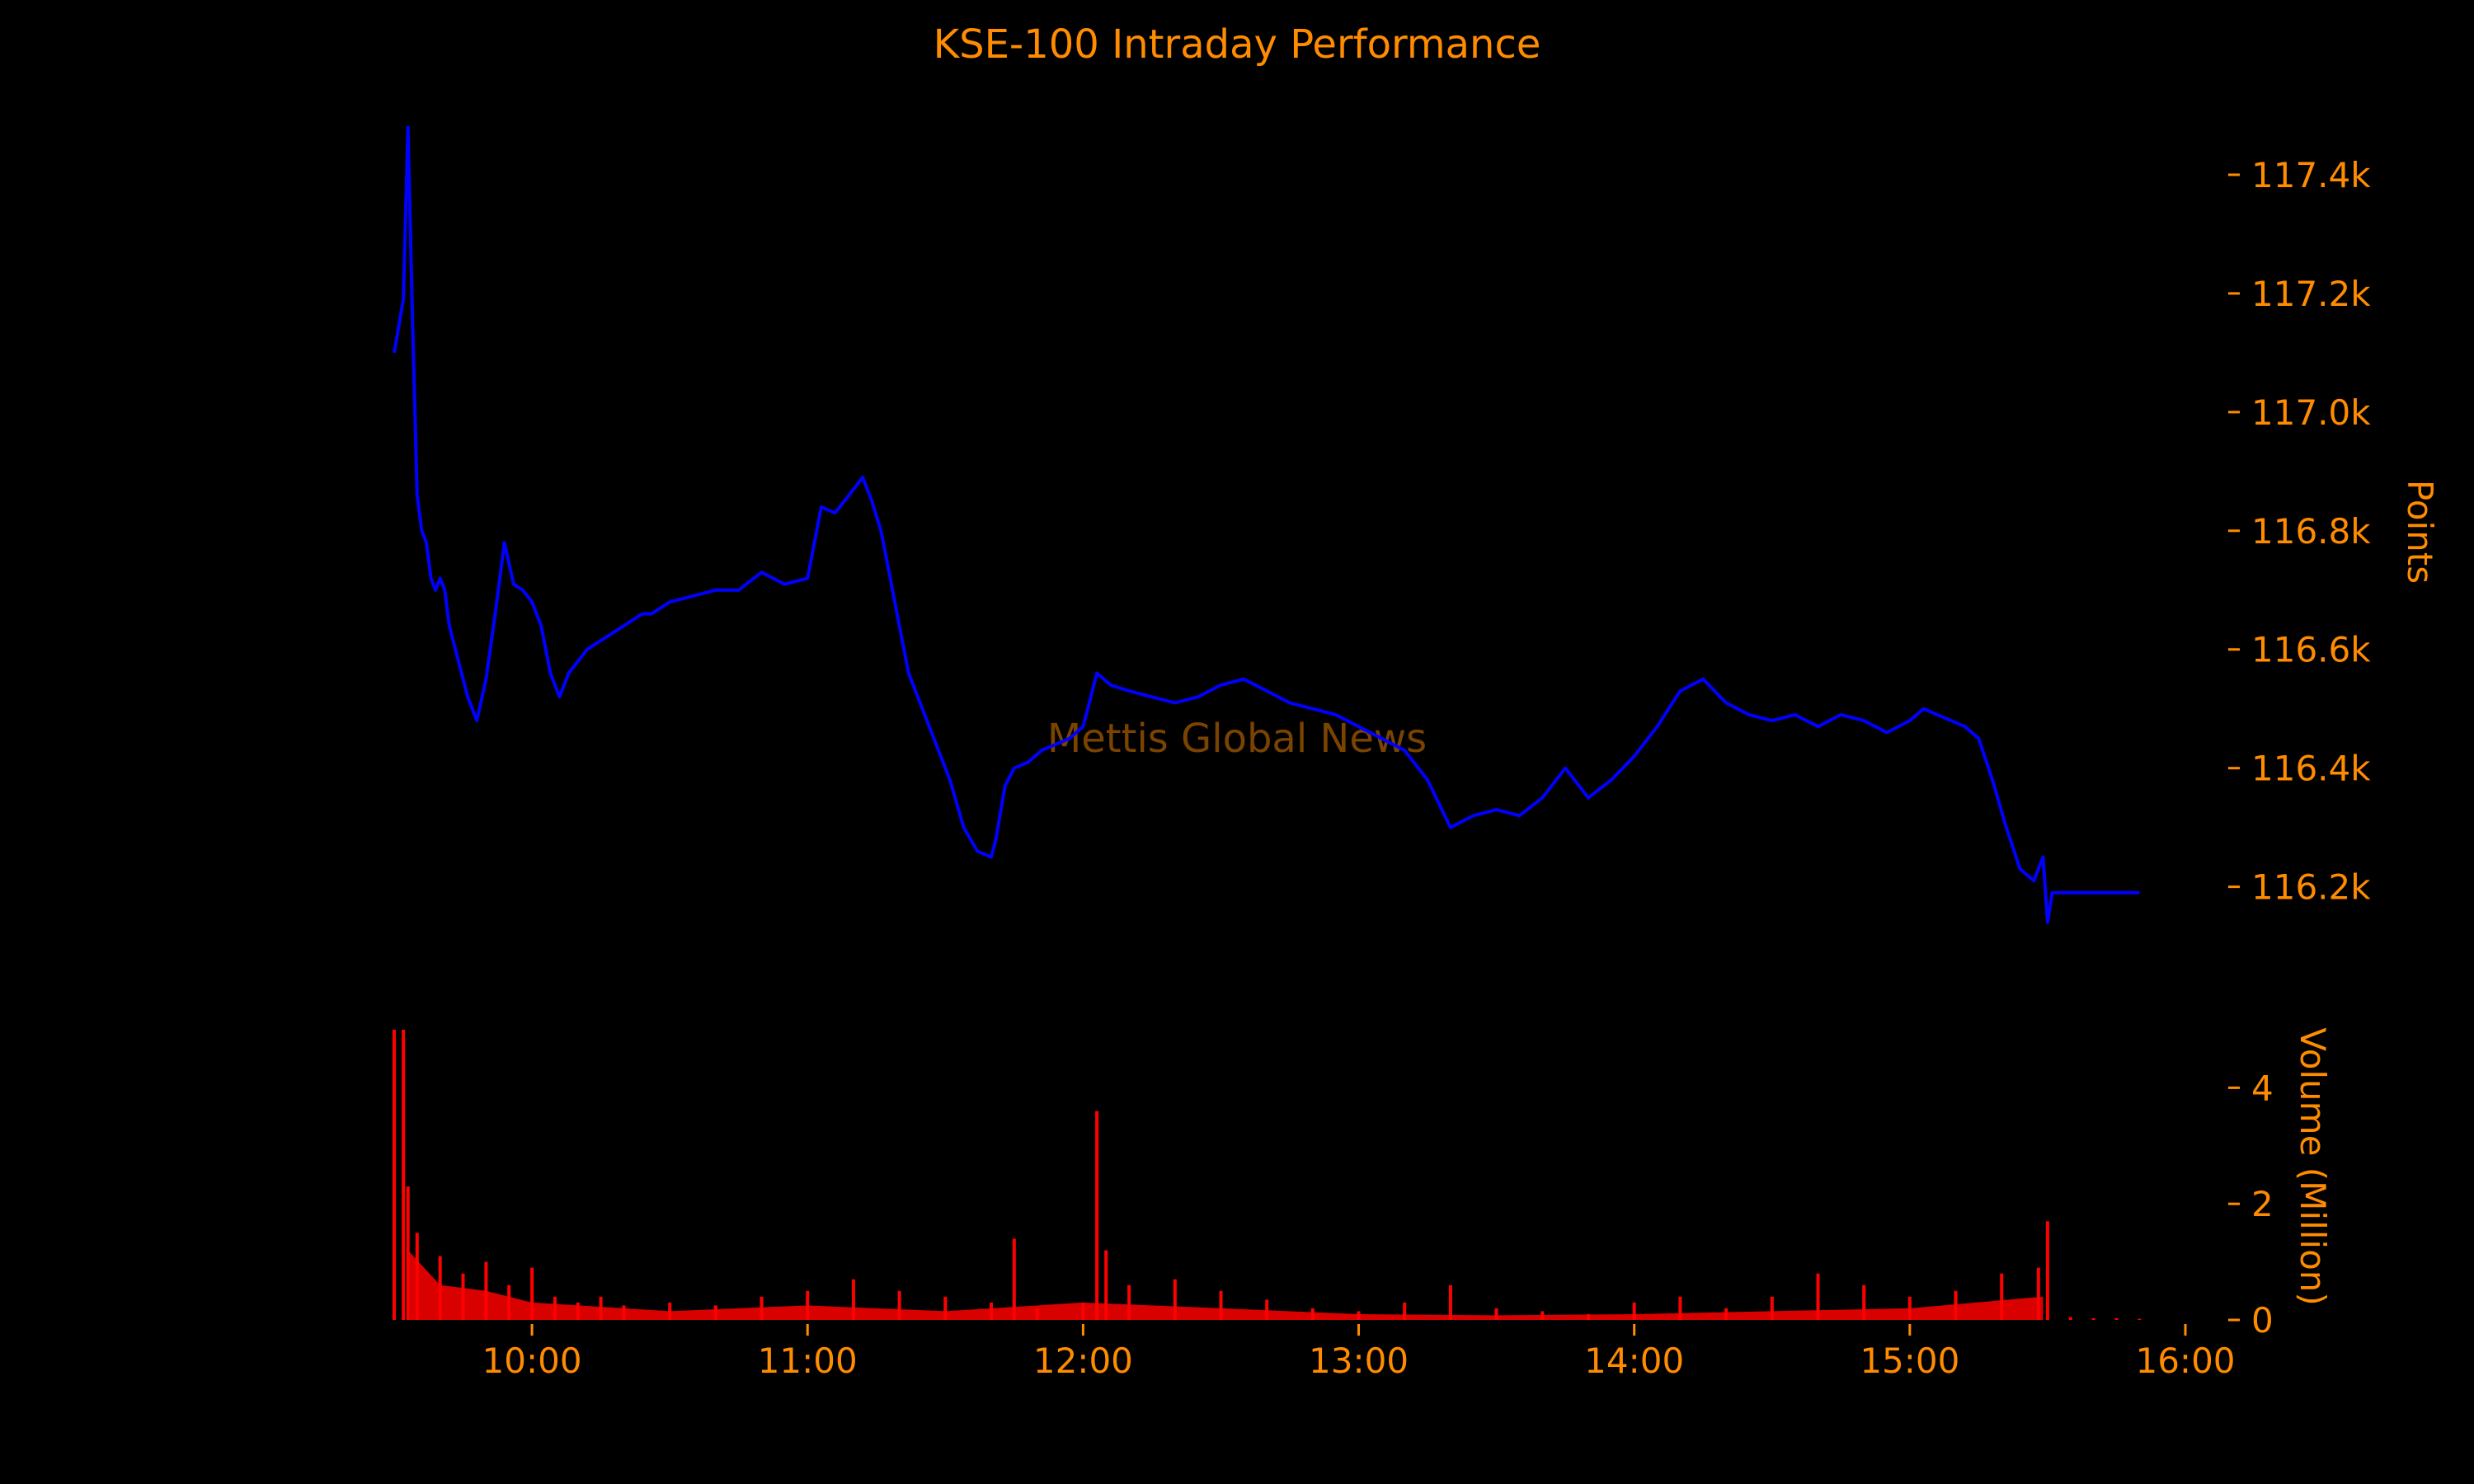 Image resolution: width=2474 pixels, height=1484 pixels. What do you see at coordinates (1237, 739) in the screenshot?
I see `watermark-text: Mettis Global News` at bounding box center [1237, 739].